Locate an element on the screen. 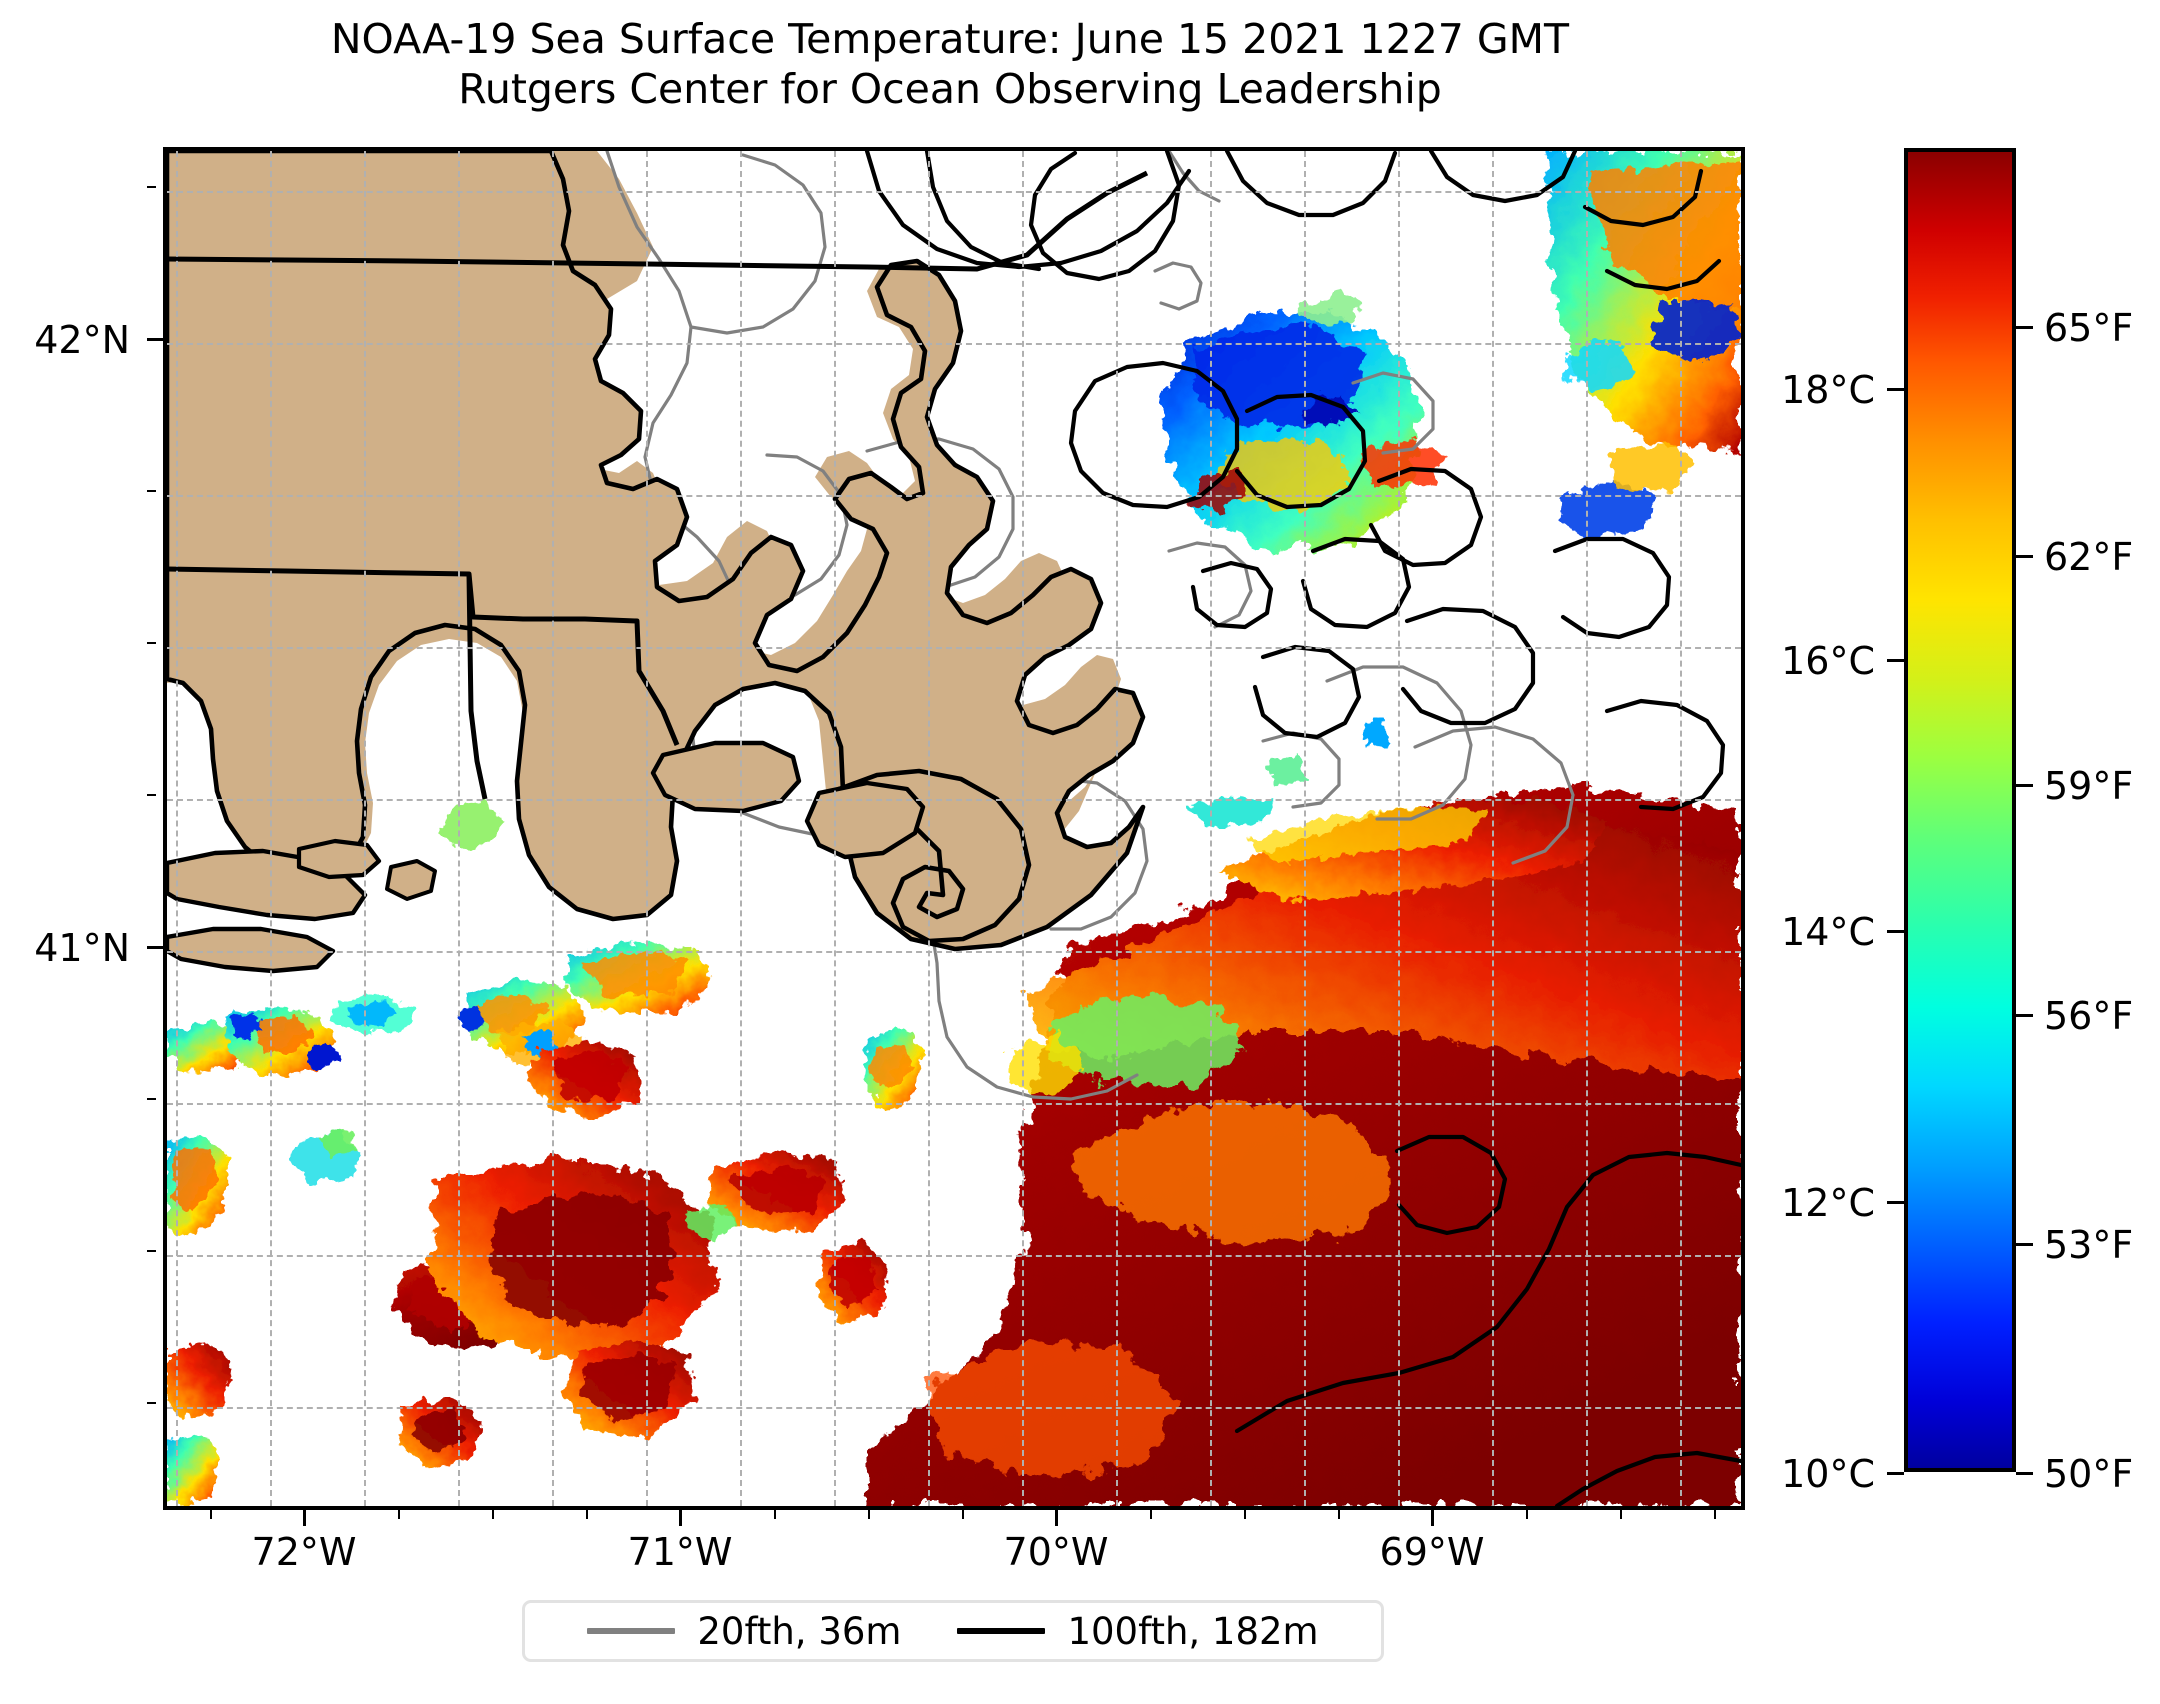  cbar-label-65f: 65°F is located at coordinates (2089, 328).